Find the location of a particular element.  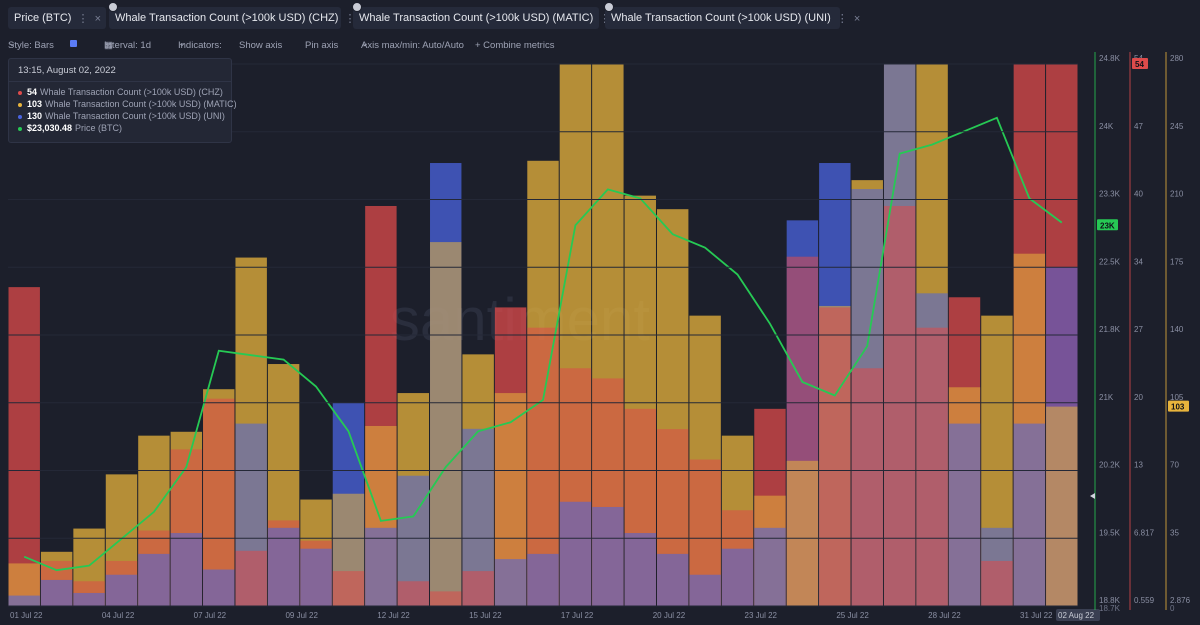

x-tick-label: 09 Jul 22 is located at coordinates (301, 615).